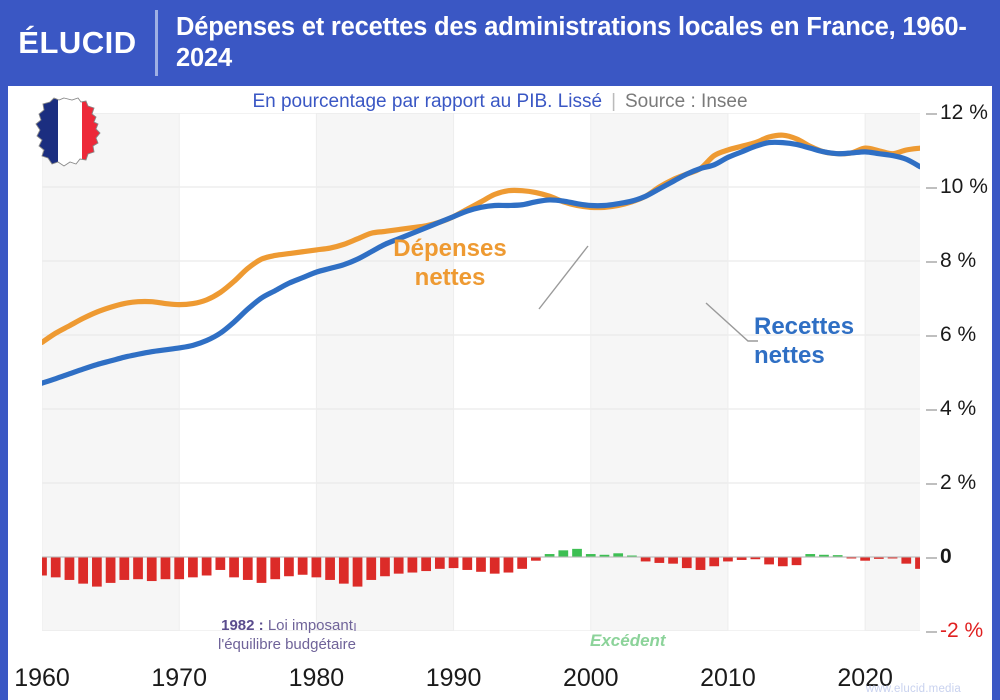  Describe the element at coordinates (590, 678) in the screenshot. I see `x-axis-label: 2000` at that location.